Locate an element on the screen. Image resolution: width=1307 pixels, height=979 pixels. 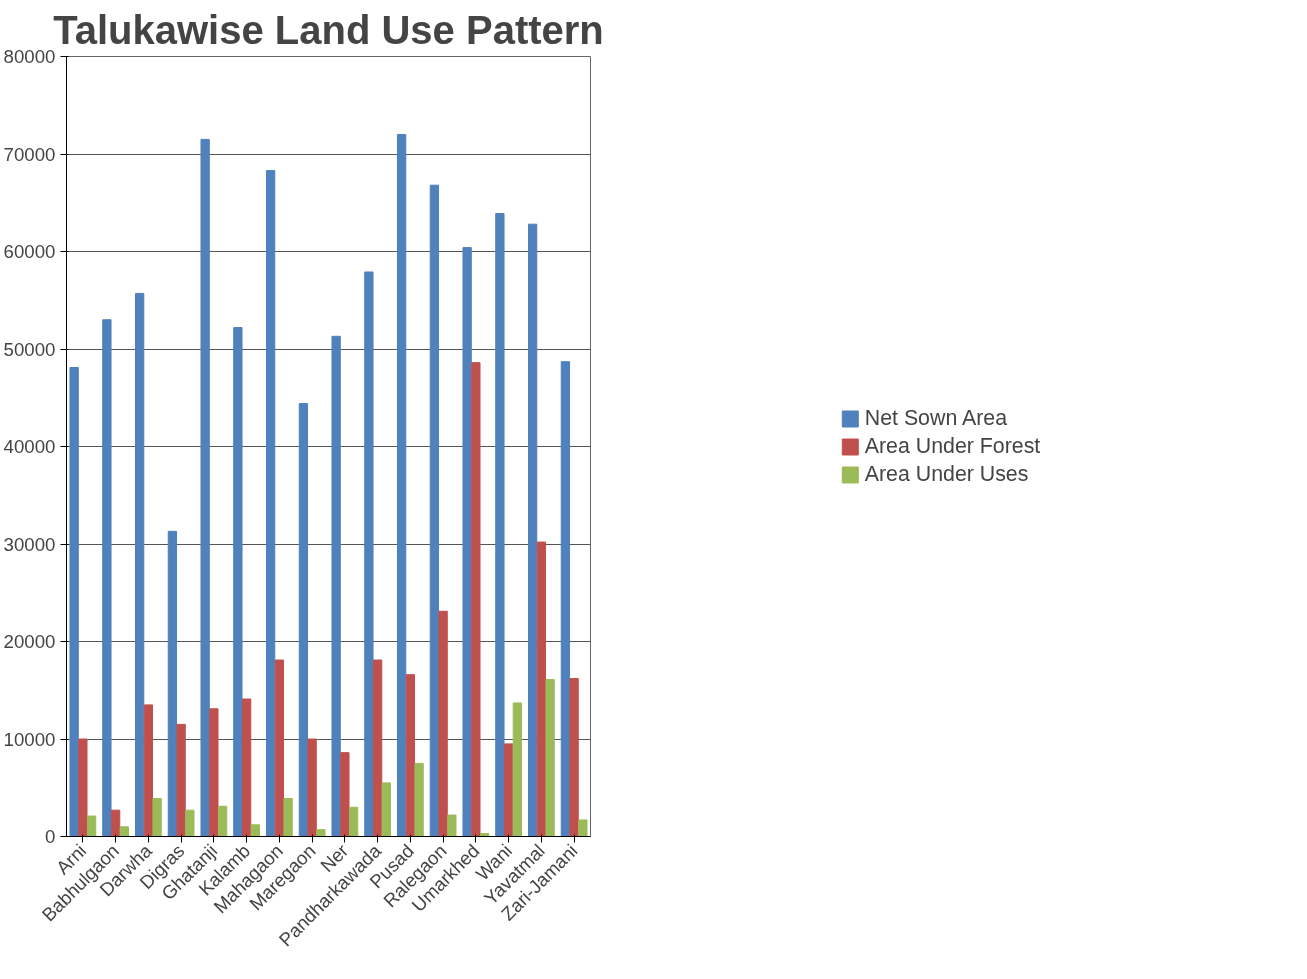
y-tick-label: 60000 is located at coordinates (29, 251).